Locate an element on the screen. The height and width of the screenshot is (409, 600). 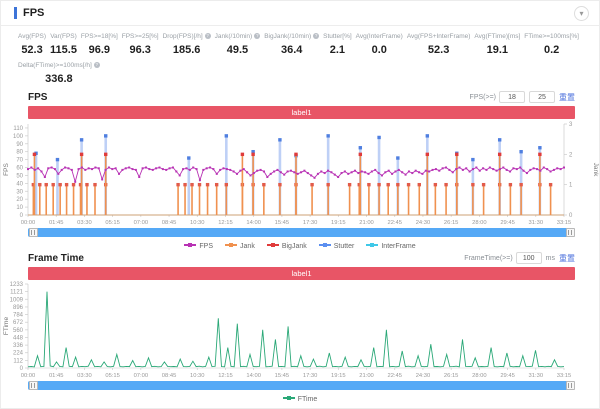
ftime-chart-scrollbar is located at coordinates (301, 386).